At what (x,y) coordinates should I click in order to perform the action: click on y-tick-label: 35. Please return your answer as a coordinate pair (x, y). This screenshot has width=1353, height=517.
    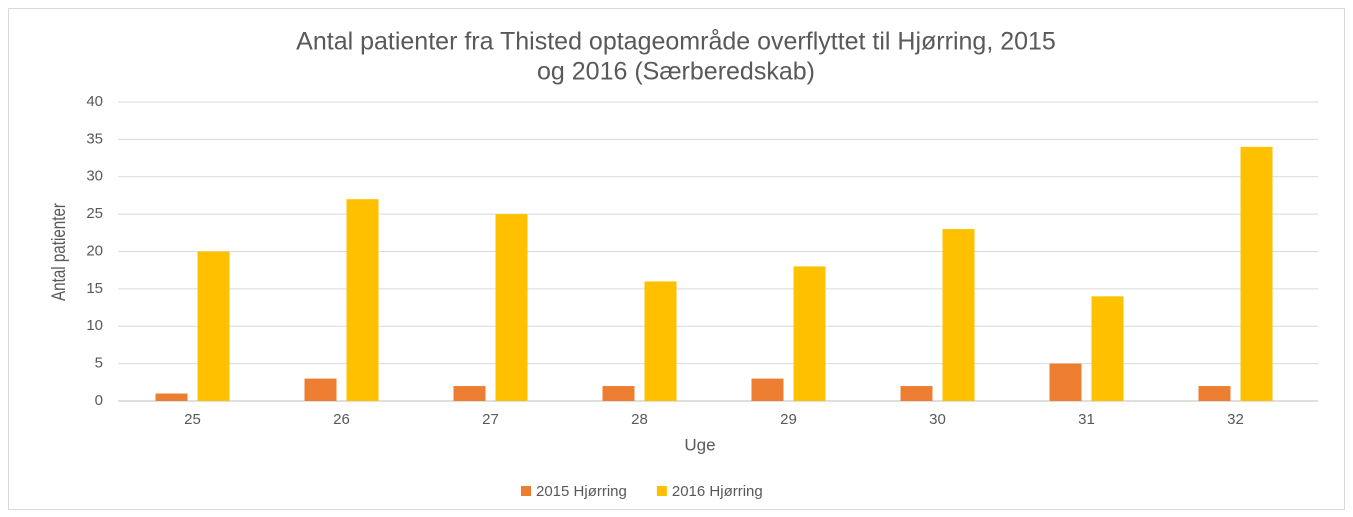
    Looking at the image, I should click on (94, 138).